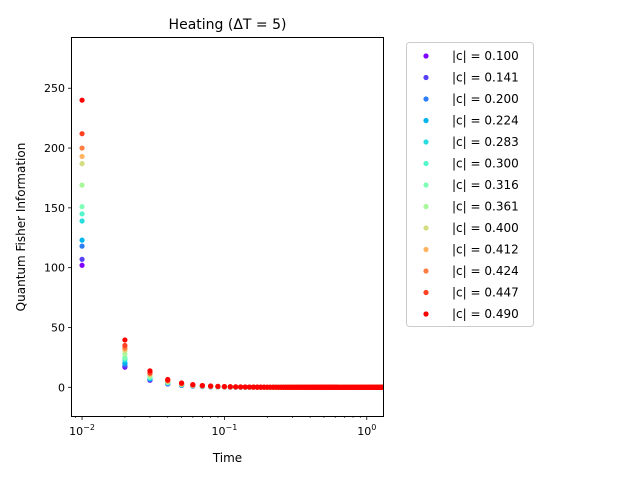 The image size is (640, 480). I want to click on y-tick-label: 250, so click(54, 88).